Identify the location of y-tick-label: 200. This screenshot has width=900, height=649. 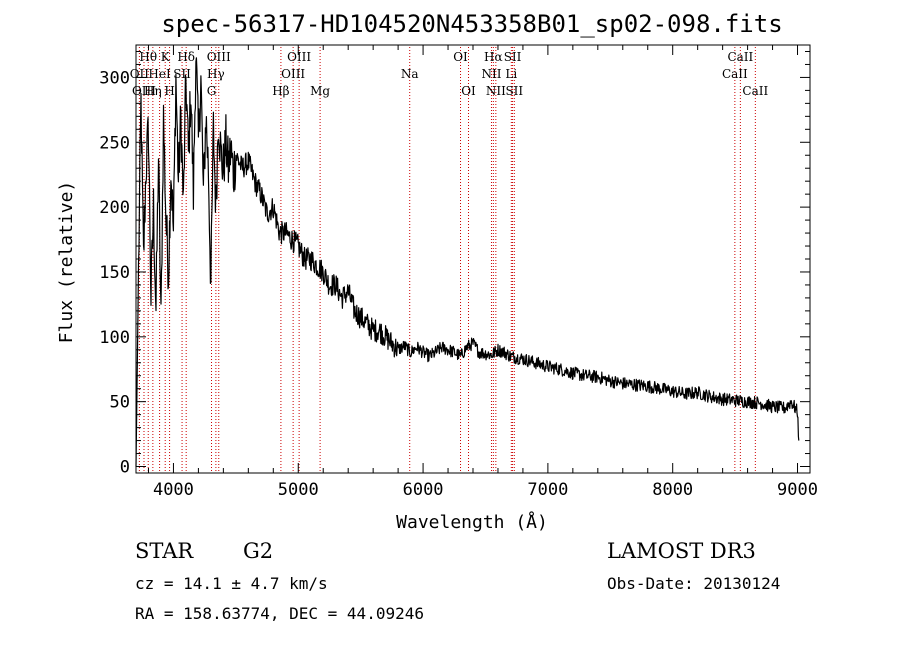
(114, 208).